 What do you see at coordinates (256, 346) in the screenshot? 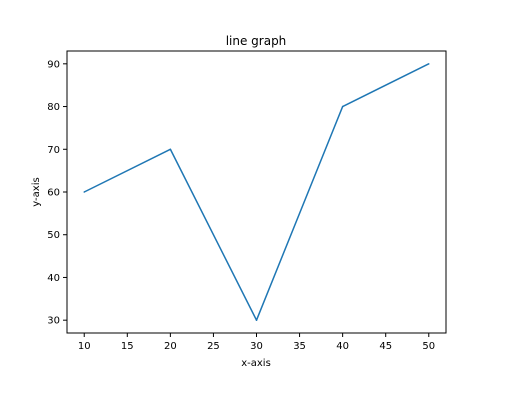
I see `x-tick-label: 30` at bounding box center [256, 346].